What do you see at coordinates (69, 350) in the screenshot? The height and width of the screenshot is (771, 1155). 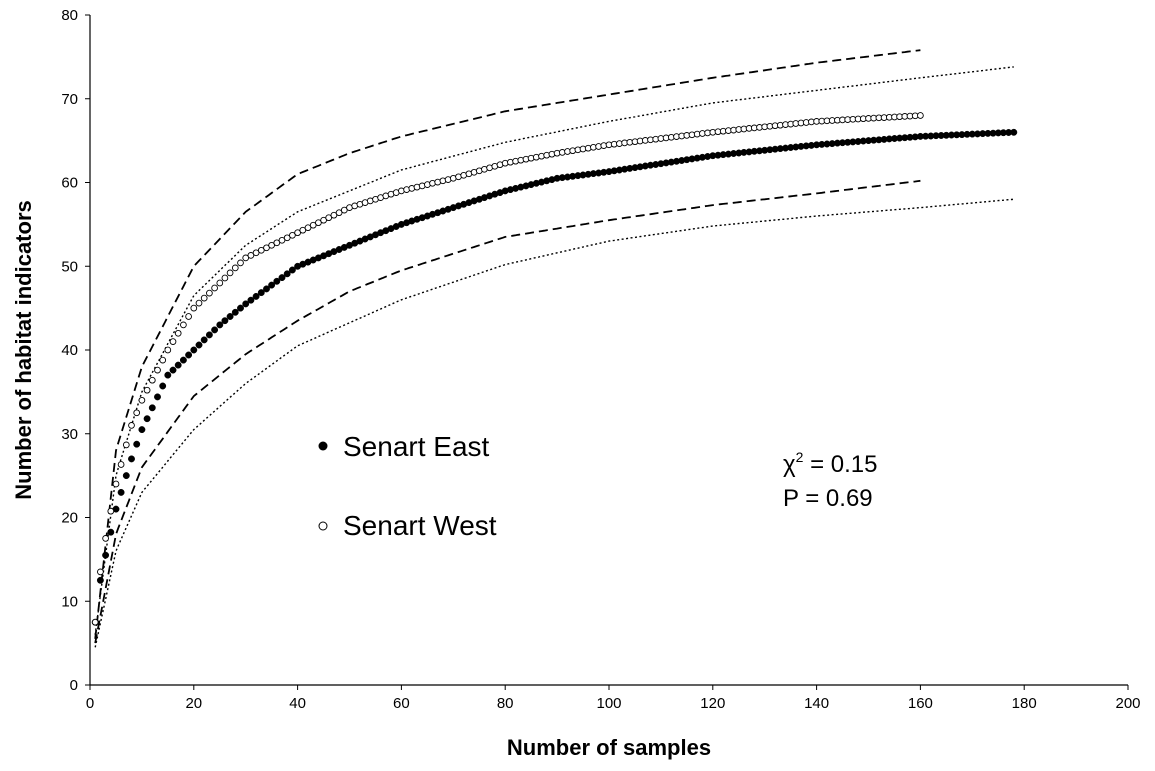 I see `y-tick-label: 40` at bounding box center [69, 350].